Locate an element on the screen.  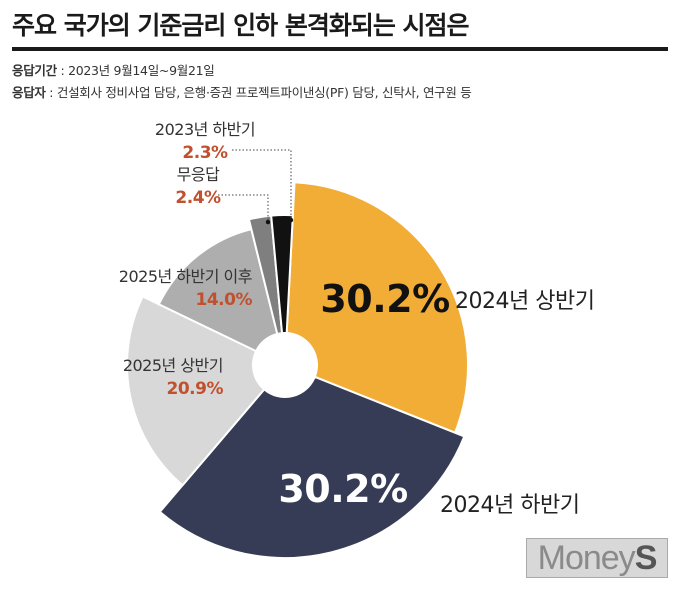
category-label-2024-h2: 2024년 하반기 is located at coordinates (509, 505).